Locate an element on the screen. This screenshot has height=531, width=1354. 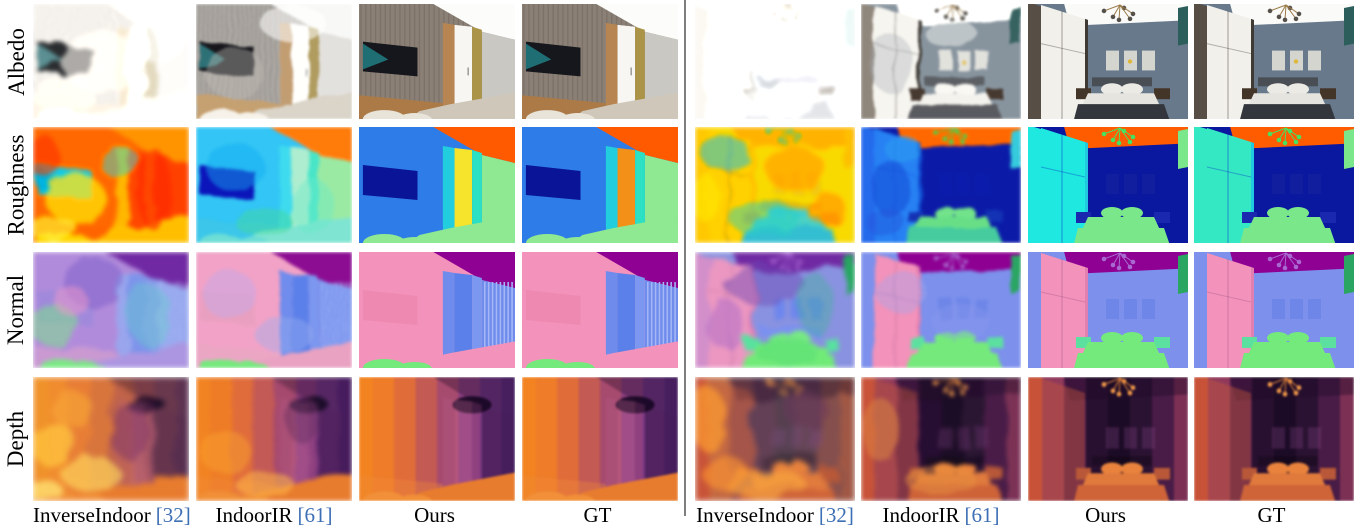
panel-roughness-inverseindoor-scene1 is located at coordinates (111, 185).